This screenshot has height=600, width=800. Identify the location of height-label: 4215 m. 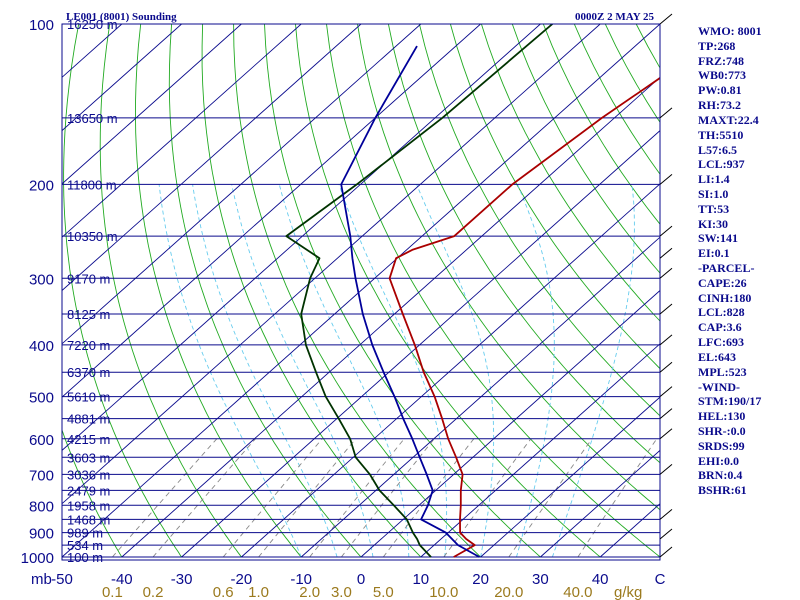
(88, 439).